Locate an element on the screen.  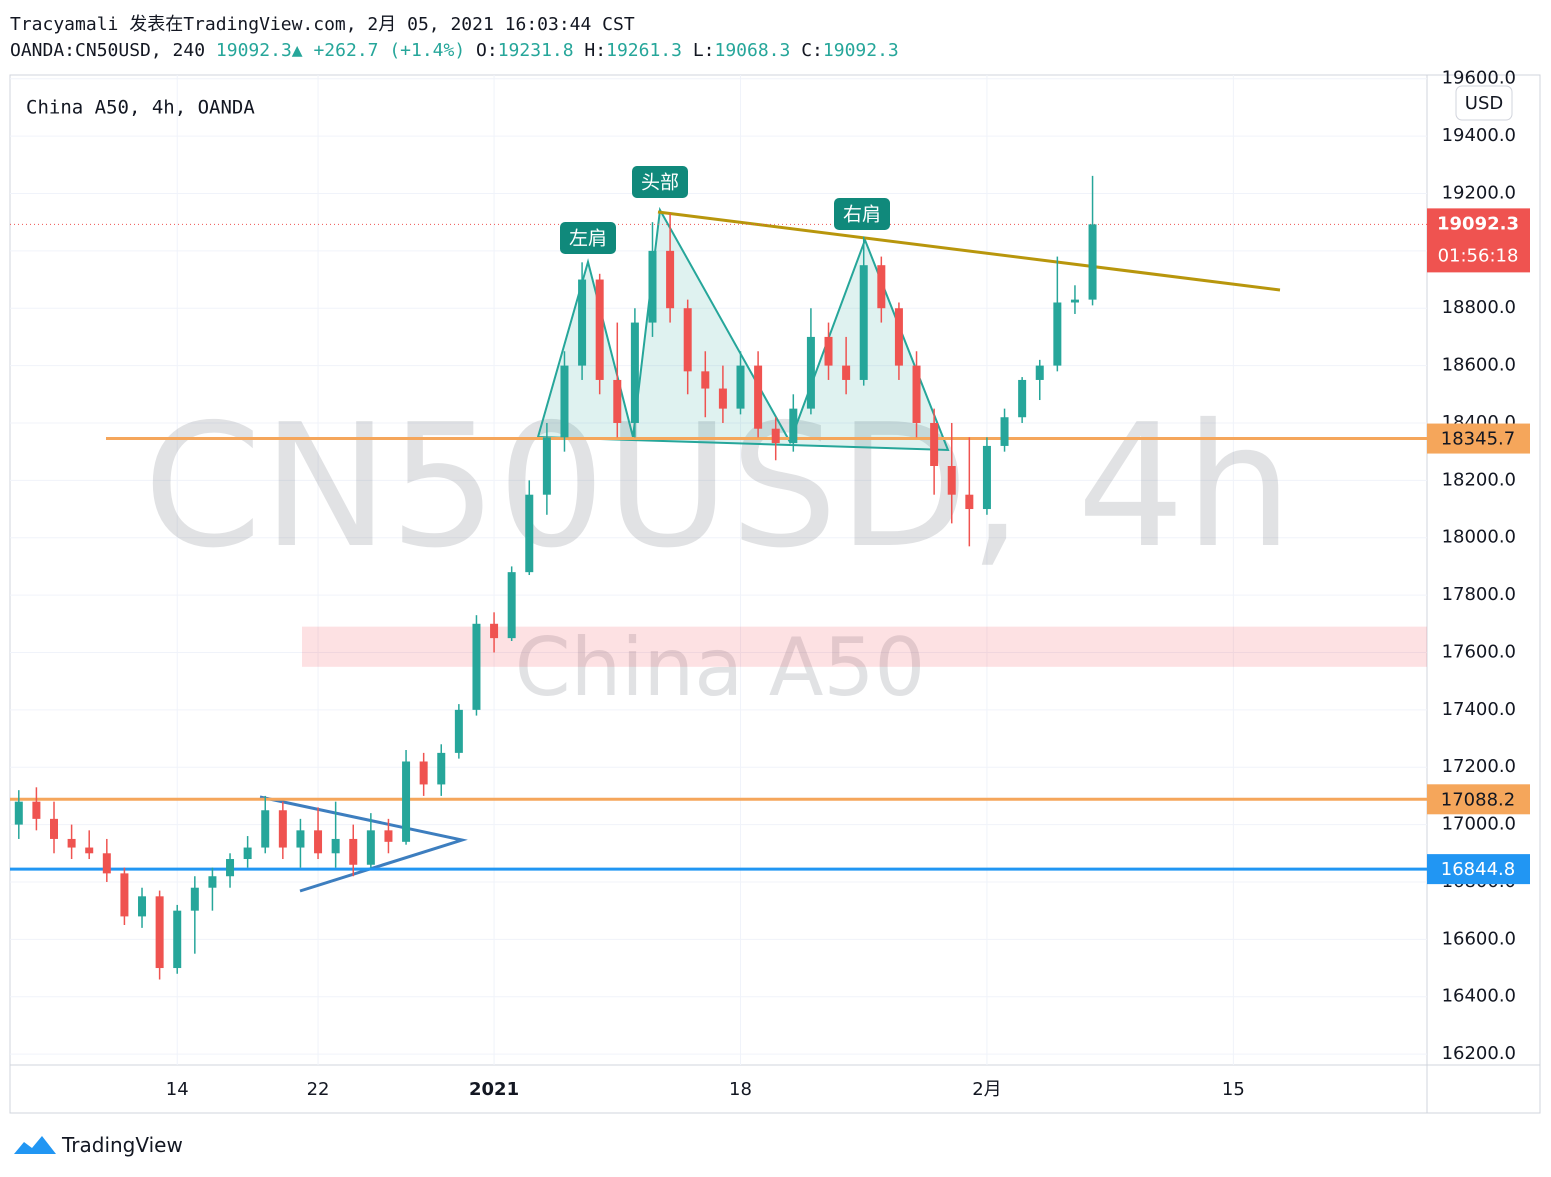
y-tick-label: 19200.0 is located at coordinates (1479, 192).